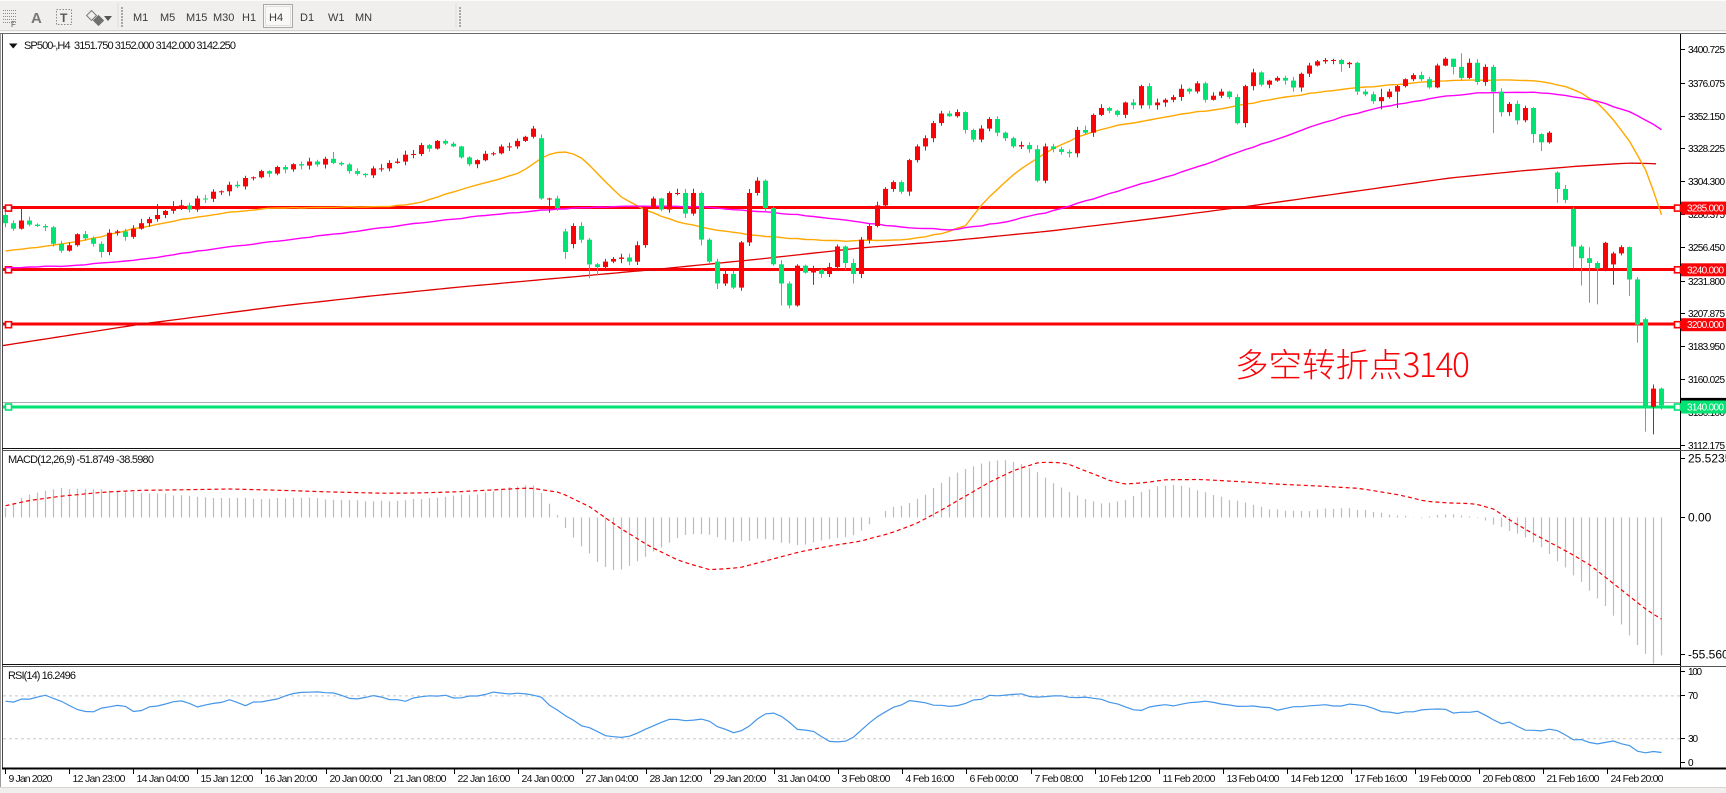  What do you see at coordinates (420, 779) in the screenshot?
I see `svg-text: 21 Jan 08:00` at bounding box center [420, 779].